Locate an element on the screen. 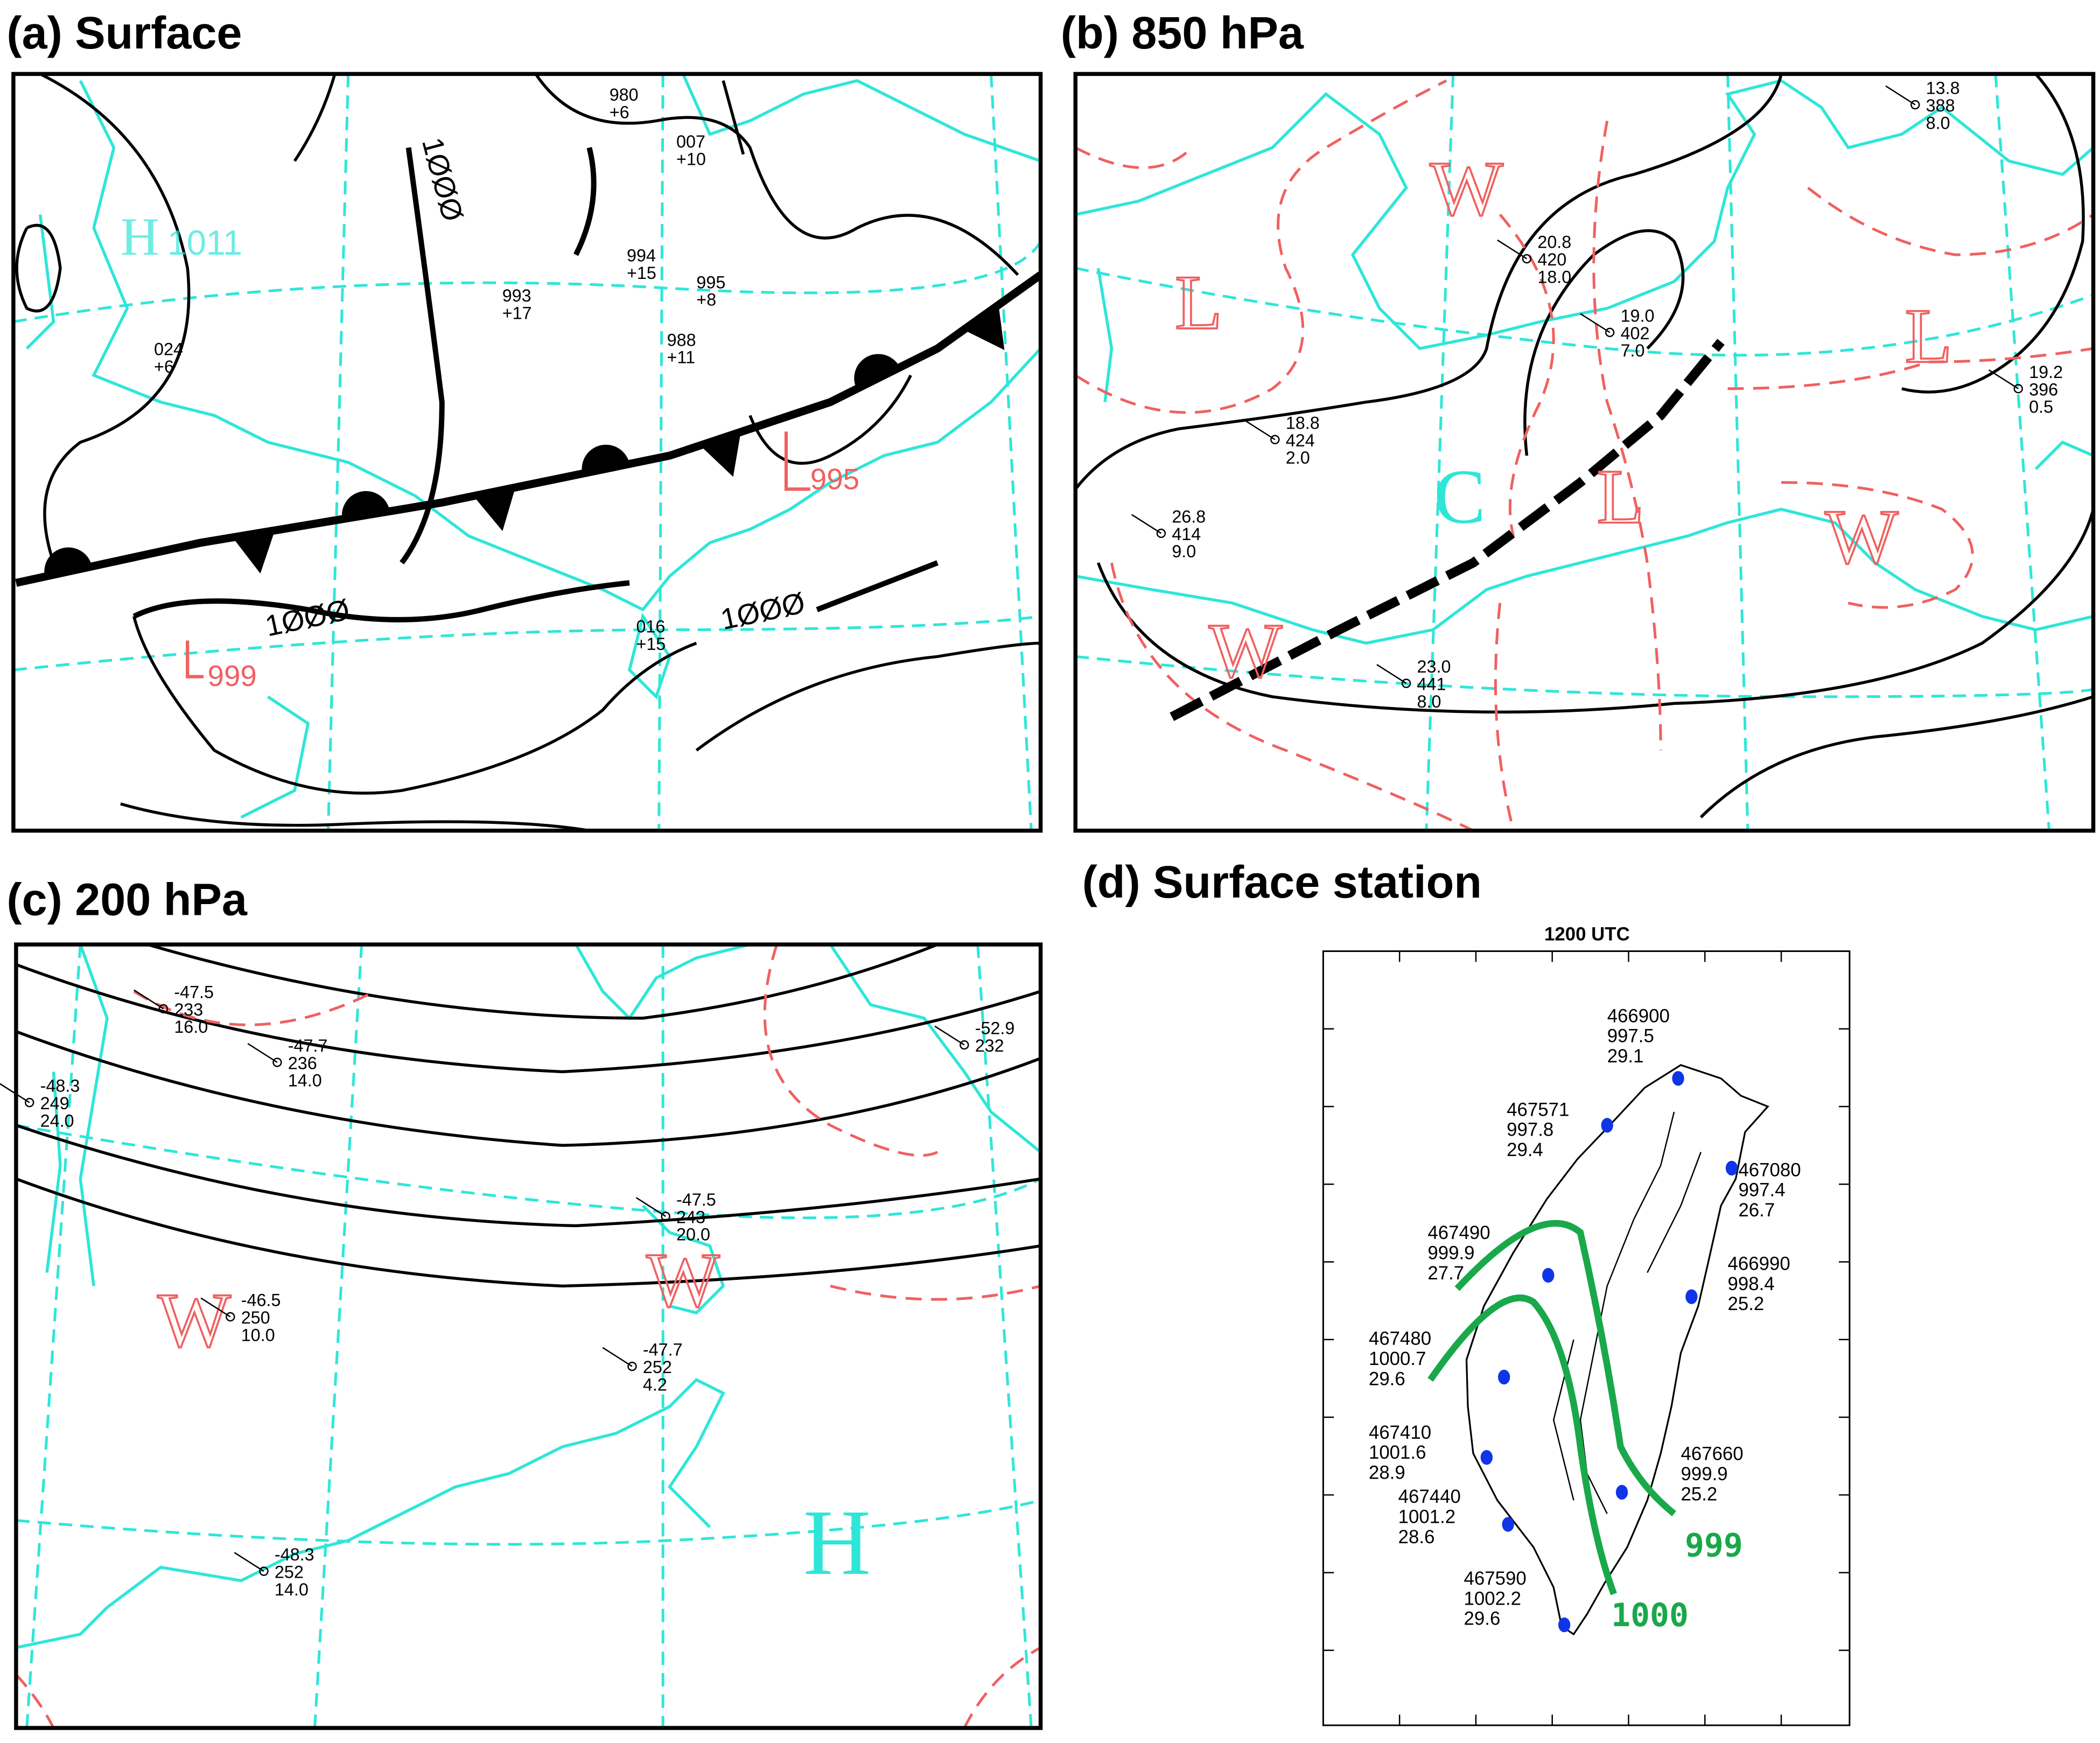  station-value: 19.2 is located at coordinates (2046, 372).